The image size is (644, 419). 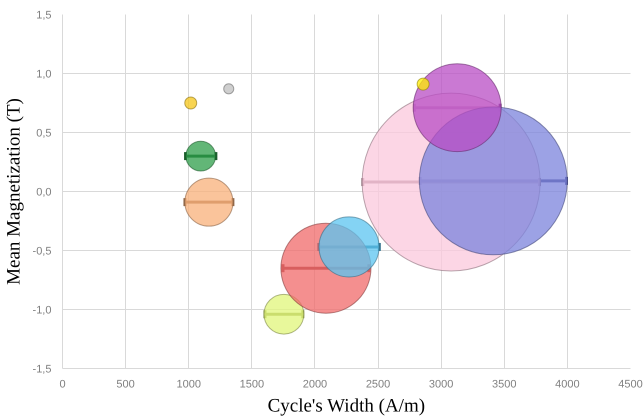 I want to click on y-axis-title: Mean Magnetization (T), so click(x=14, y=191).